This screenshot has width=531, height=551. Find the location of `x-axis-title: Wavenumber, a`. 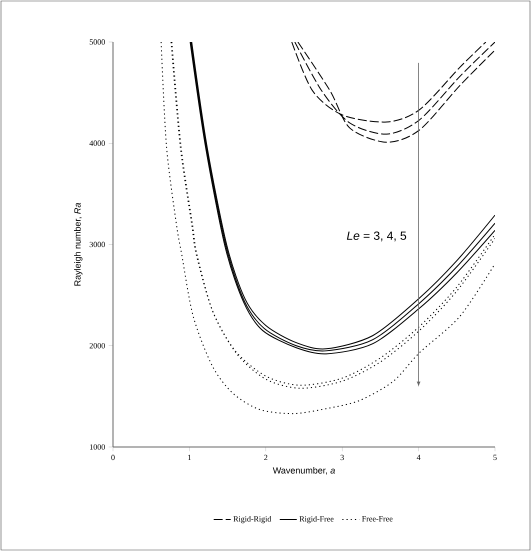

x-axis-title: Wavenumber, a is located at coordinates (303, 470).